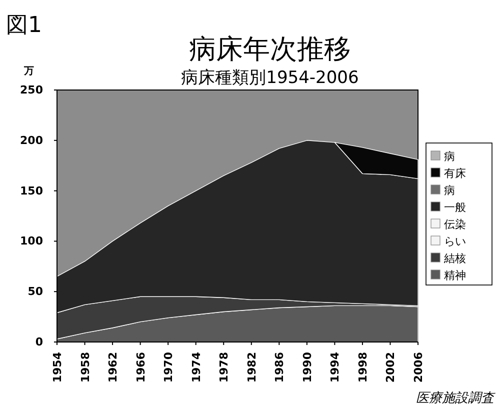 The width and height of the screenshot is (499, 410). I want to click on x-tick-label: 1958, so click(85, 367).